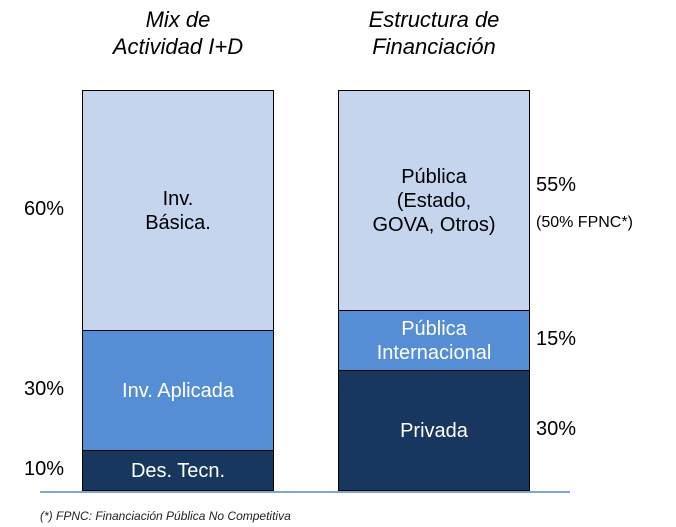  Describe the element at coordinates (43, 209) in the screenshot. I see `value-label: 60%` at that location.